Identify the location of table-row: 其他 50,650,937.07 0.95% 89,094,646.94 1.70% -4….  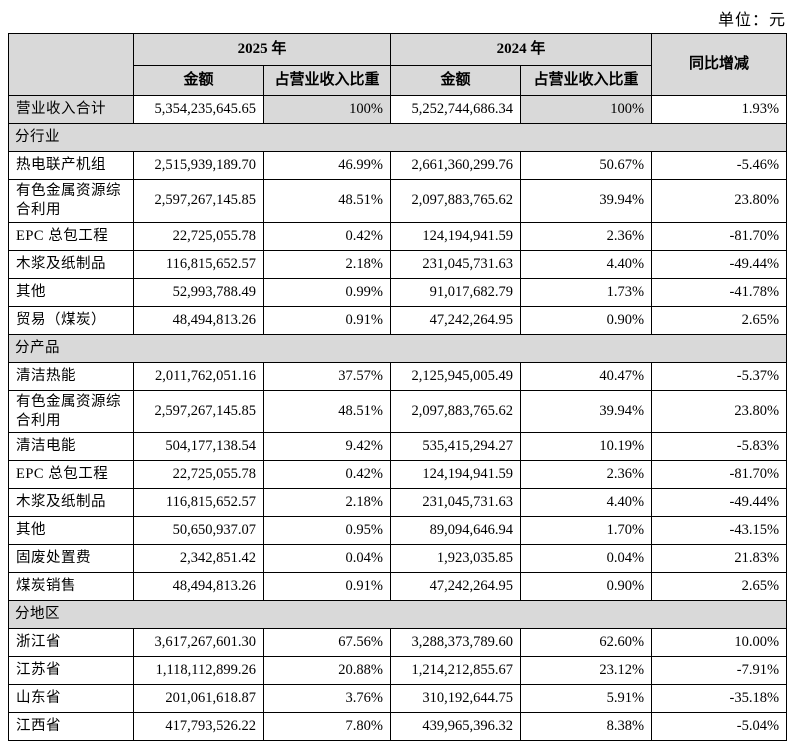
(398, 531).